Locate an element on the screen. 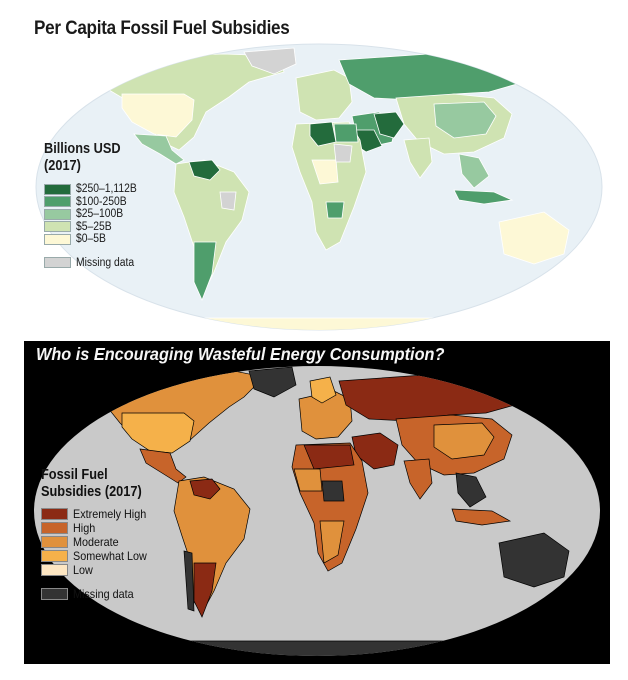  map2-legend-title: Fossil Fuel is located at coordinates (74, 475).